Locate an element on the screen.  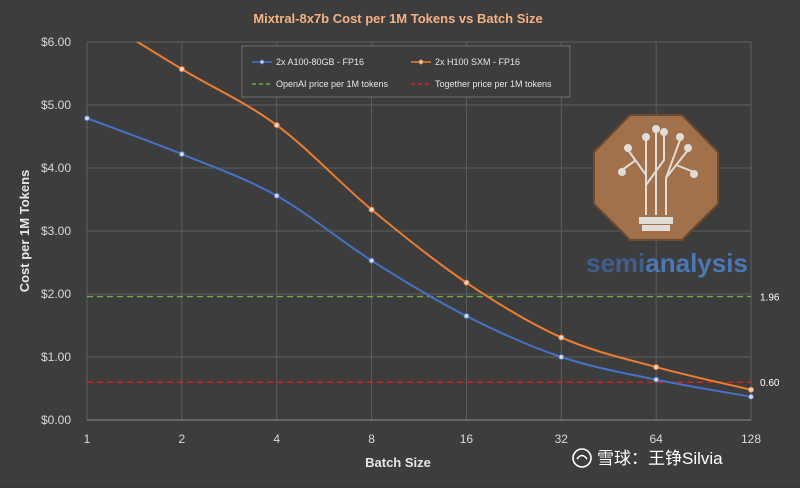
watermark-text: 雪球：王铮Silvia is located at coordinates (660, 458).